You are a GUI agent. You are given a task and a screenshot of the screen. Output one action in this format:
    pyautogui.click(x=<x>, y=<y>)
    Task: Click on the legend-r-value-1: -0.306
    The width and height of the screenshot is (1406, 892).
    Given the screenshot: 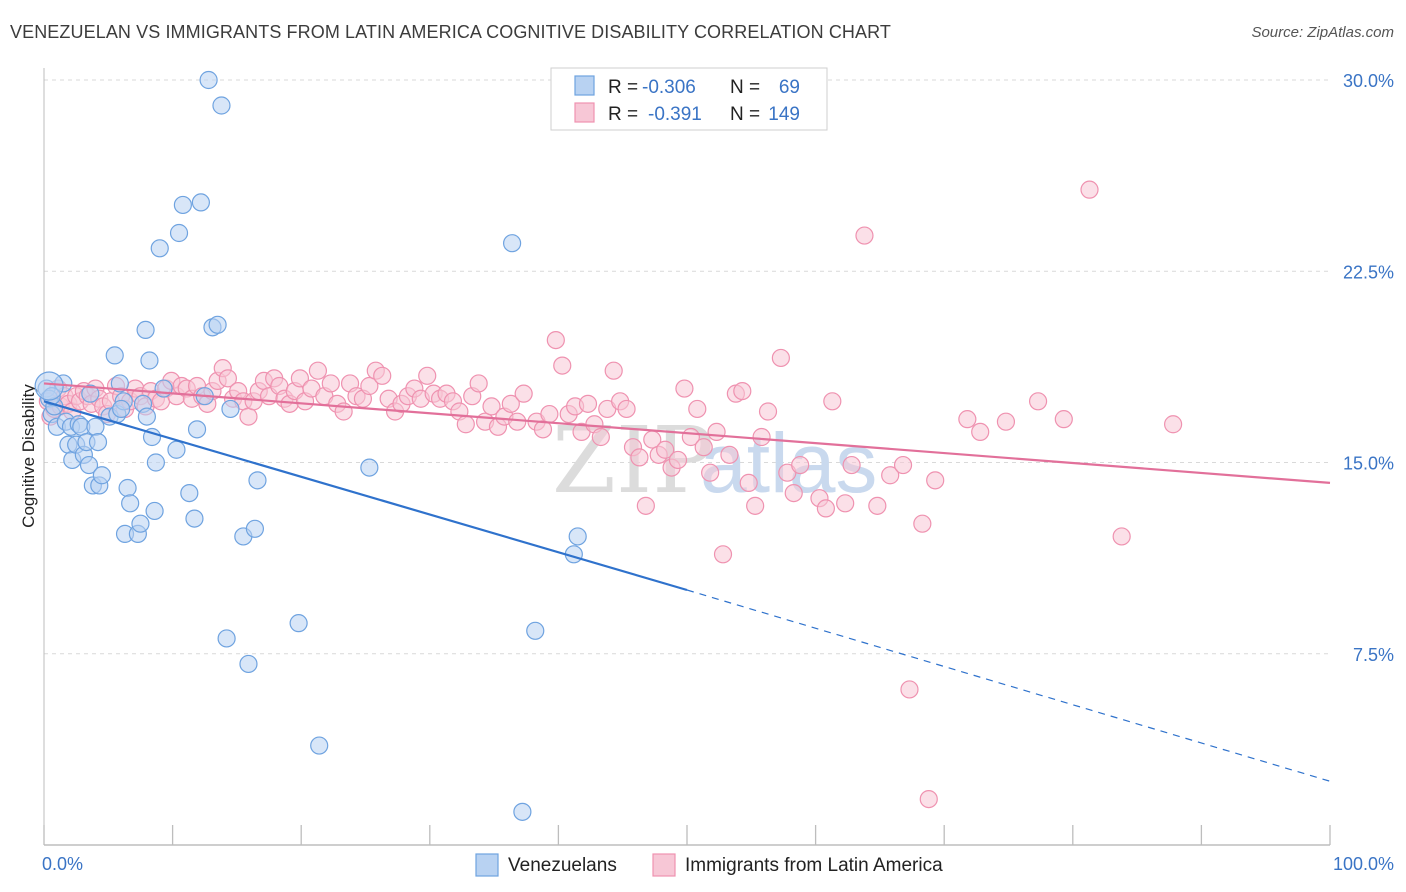 What is the action you would take?
    pyautogui.click(x=669, y=87)
    